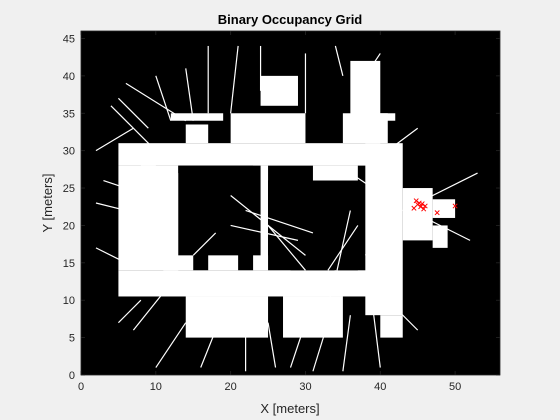  What do you see at coordinates (156, 387) in the screenshot?
I see `x-tick-label: 10` at bounding box center [156, 387].